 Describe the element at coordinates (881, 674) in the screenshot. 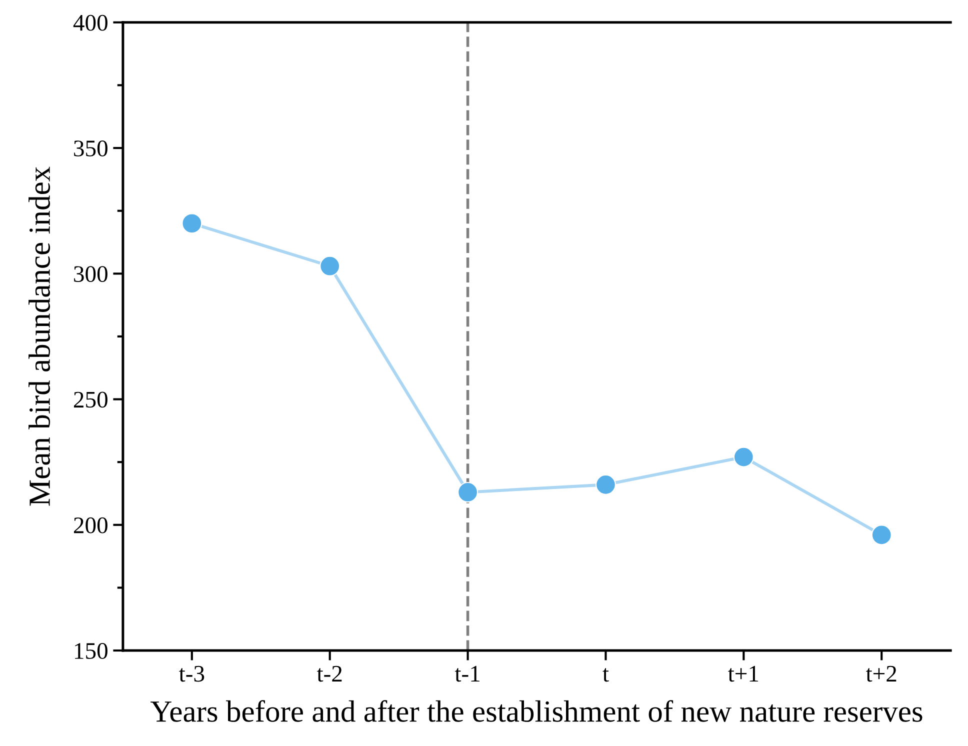

I see `x-tick-label: t+2` at that location.